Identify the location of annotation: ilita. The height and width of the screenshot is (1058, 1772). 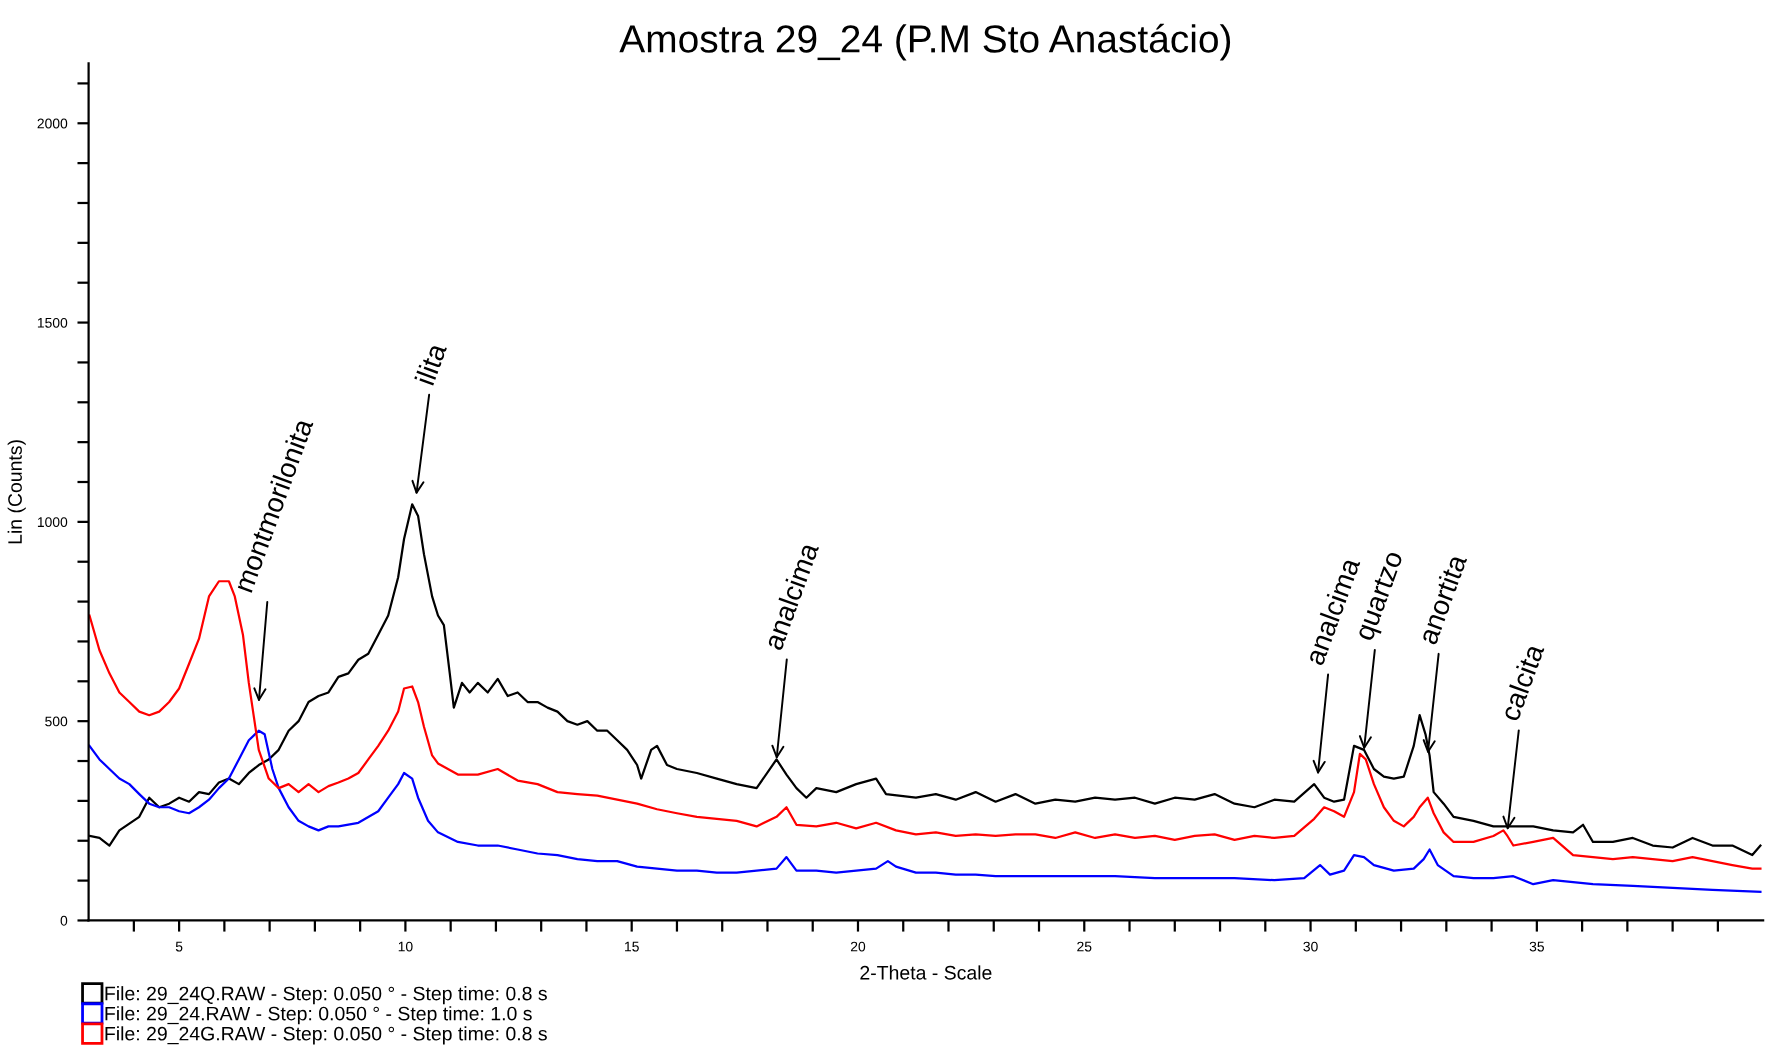
(431, 363).